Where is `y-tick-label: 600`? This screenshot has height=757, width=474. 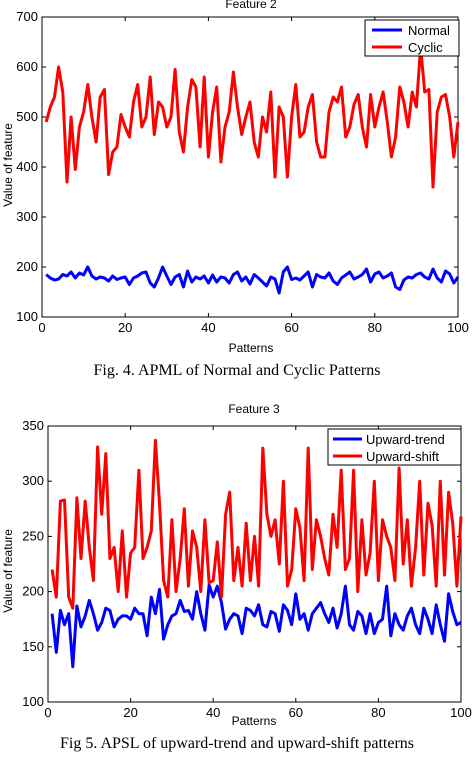
y-tick-label: 600 is located at coordinates (27, 66).